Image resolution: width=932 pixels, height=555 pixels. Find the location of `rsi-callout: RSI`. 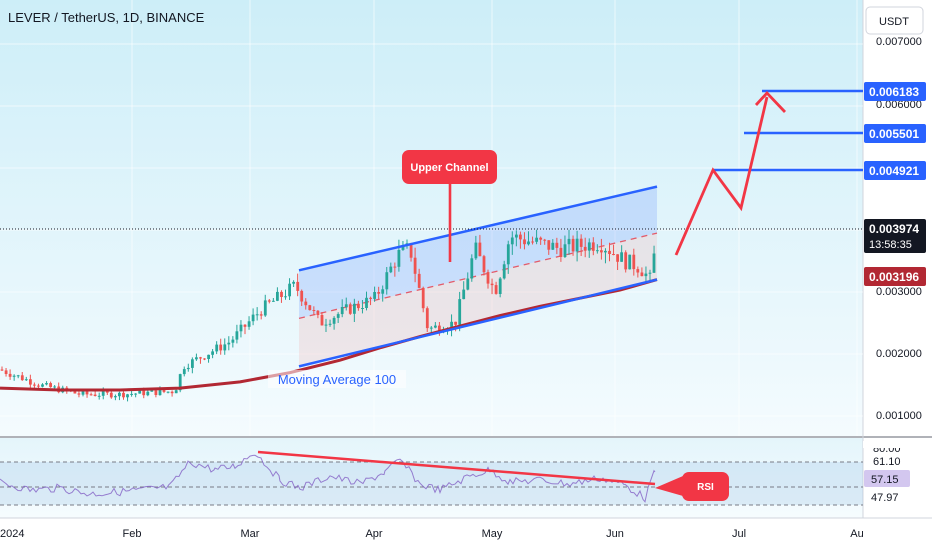

rsi-callout: RSI is located at coordinates (692, 486).